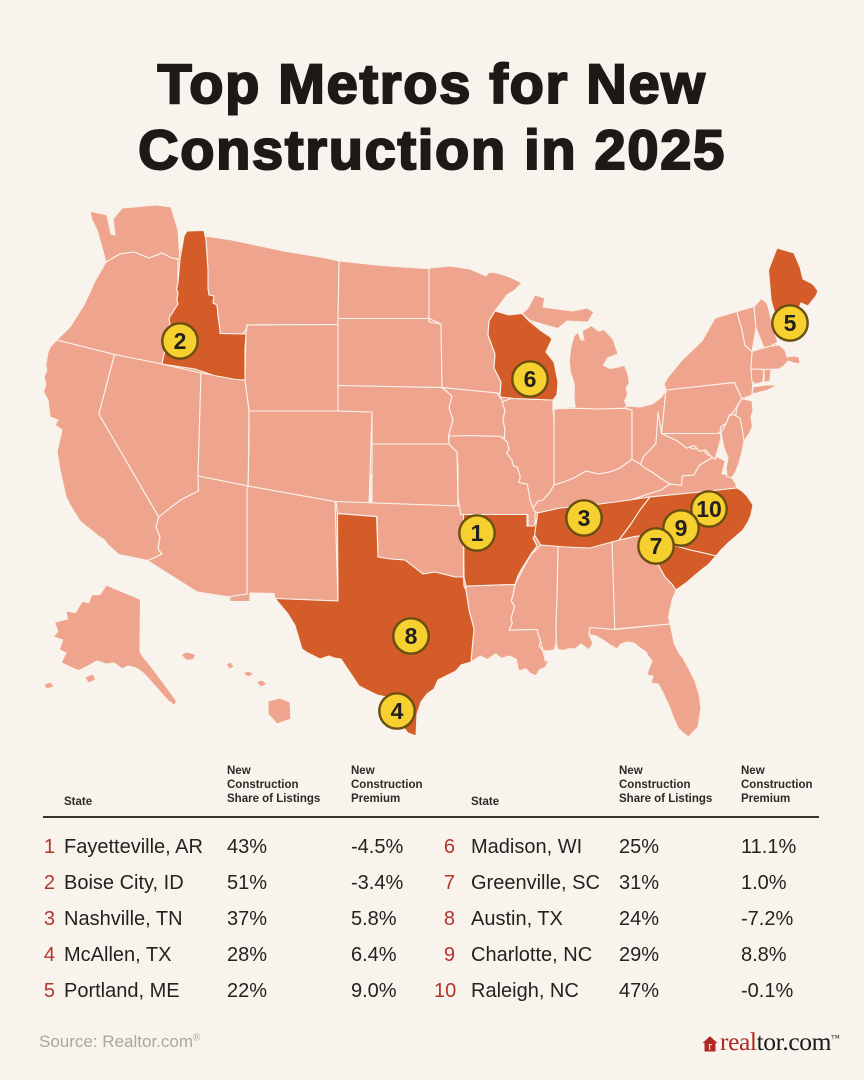 This screenshot has width=864, height=1080. What do you see at coordinates (530, 379) in the screenshot?
I see `svg-text: 6` at bounding box center [530, 379].